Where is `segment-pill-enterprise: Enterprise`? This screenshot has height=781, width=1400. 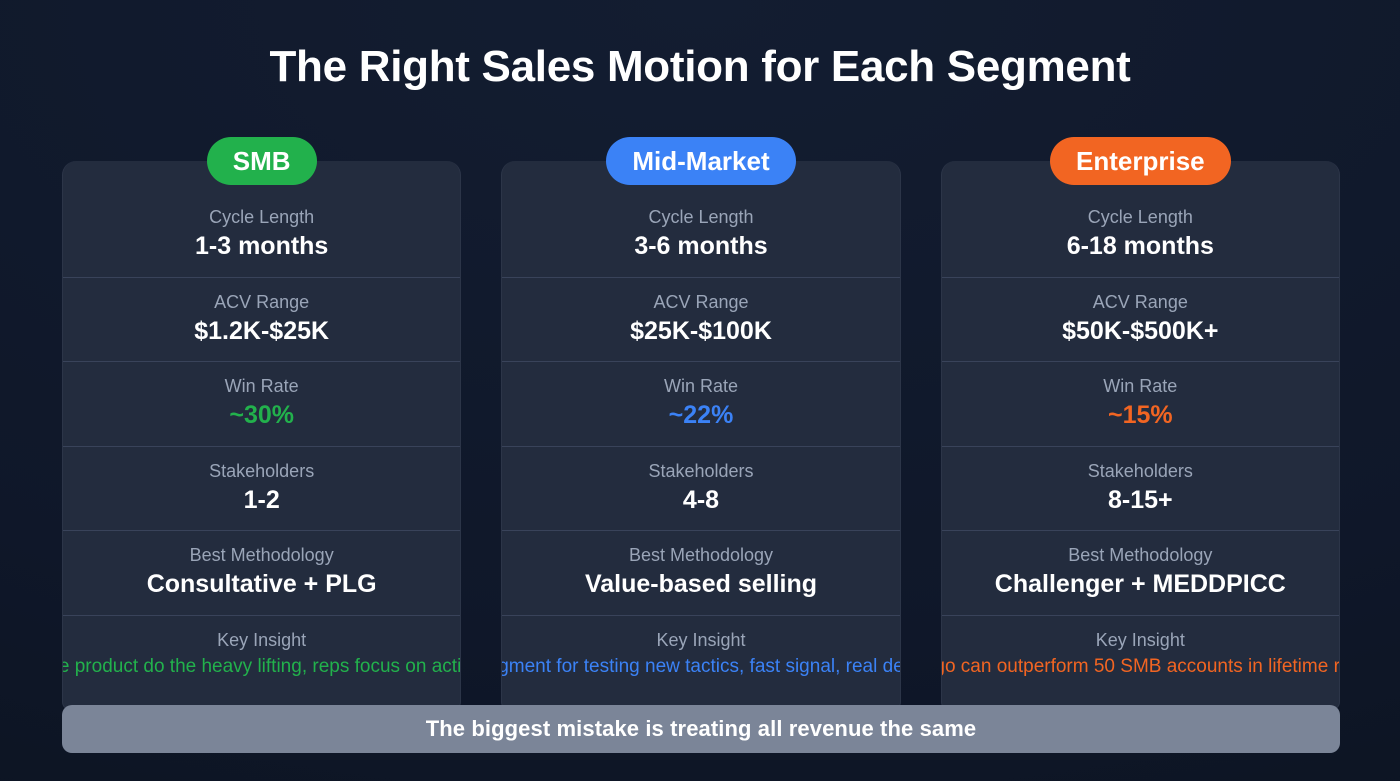 segment-pill-enterprise: Enterprise is located at coordinates (1140, 161).